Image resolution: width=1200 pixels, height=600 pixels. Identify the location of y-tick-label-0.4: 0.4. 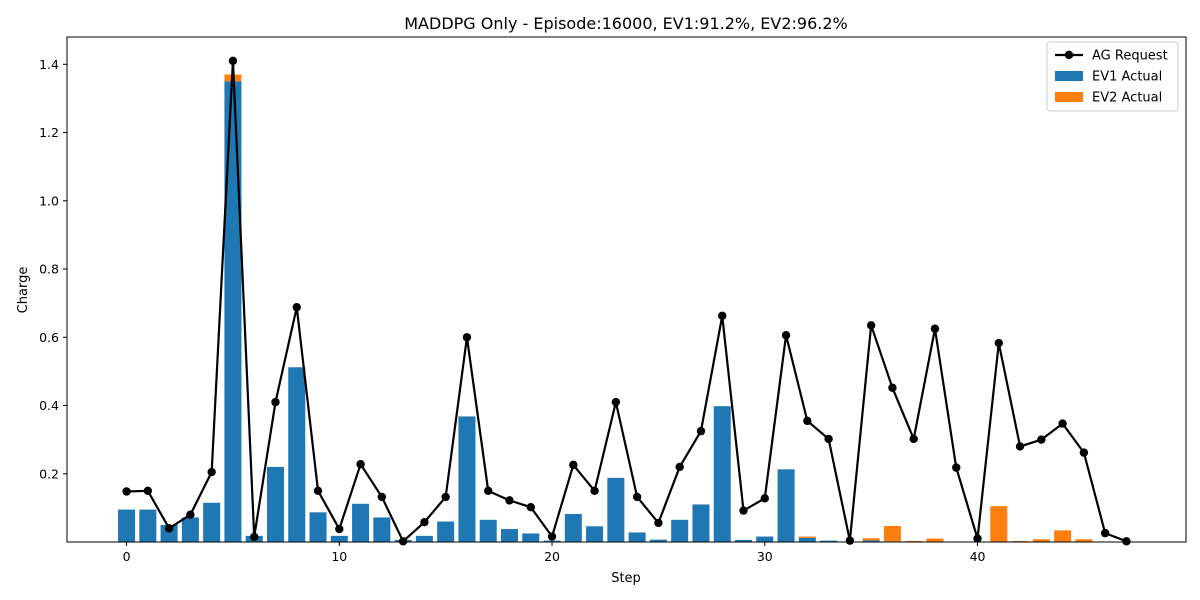
(49, 405).